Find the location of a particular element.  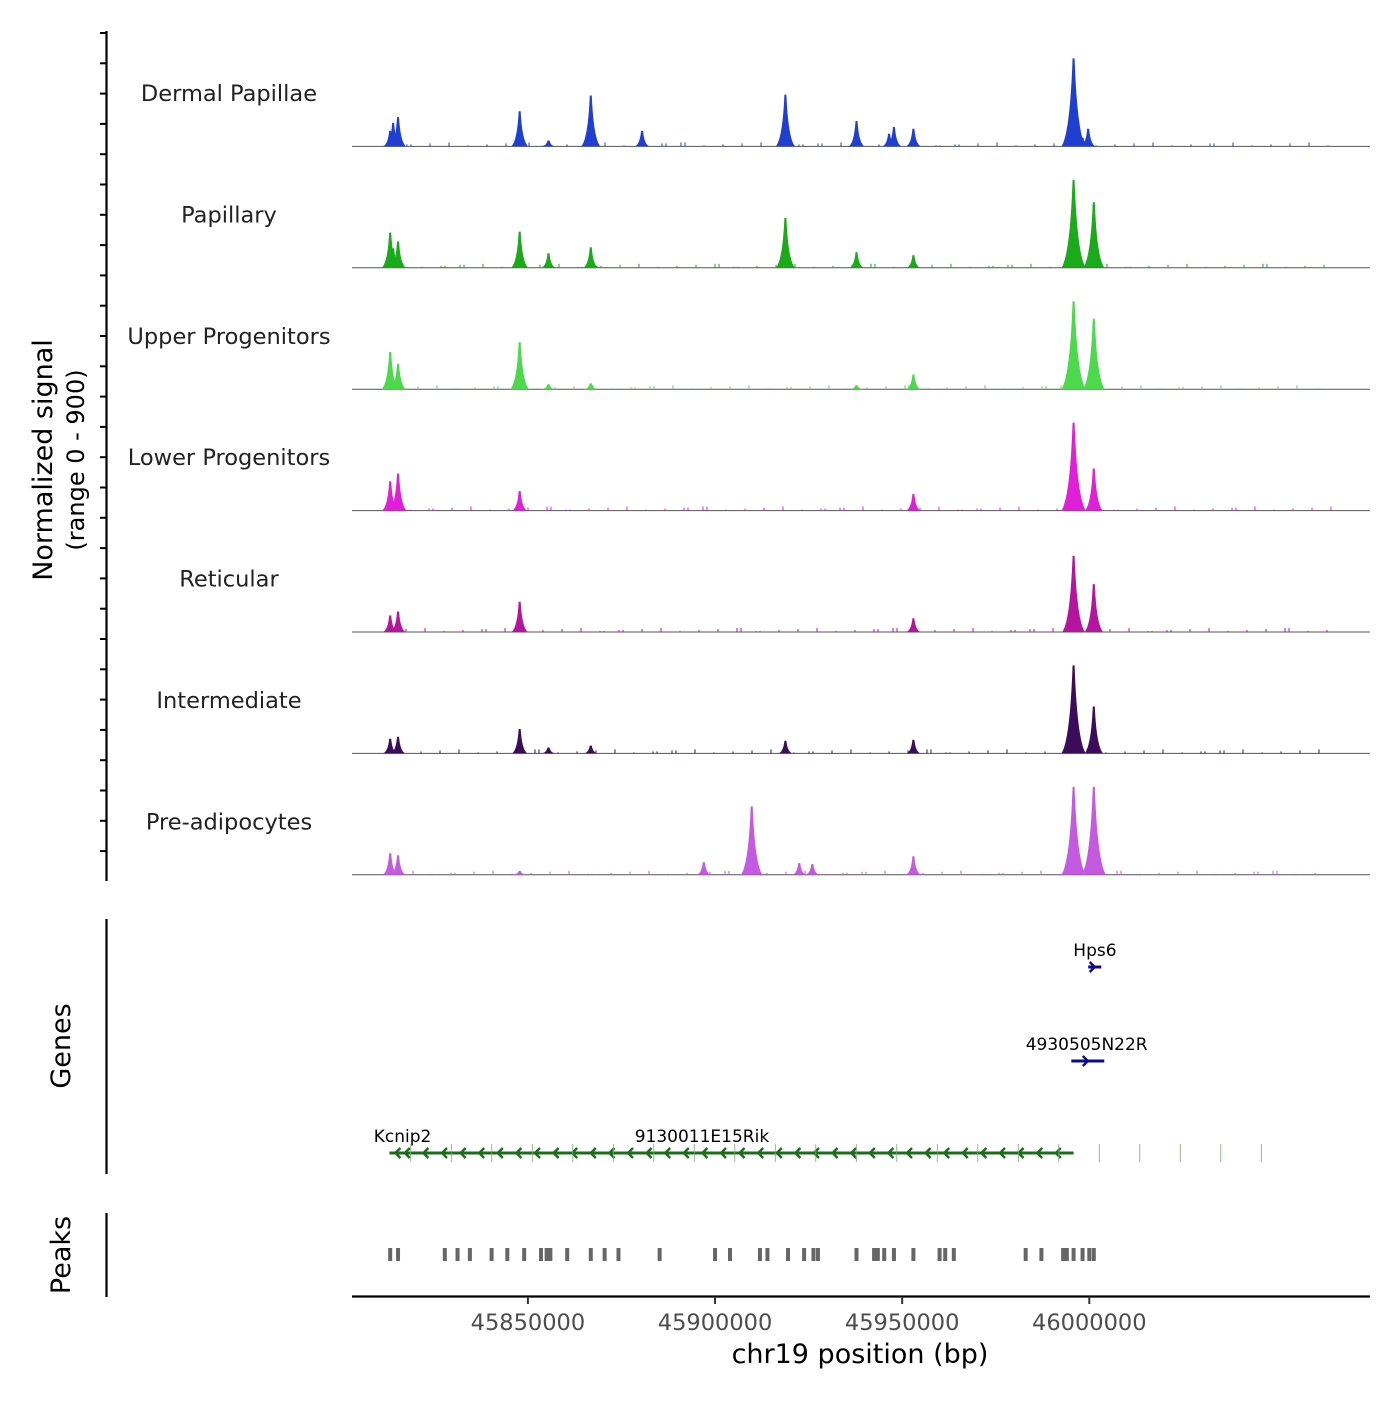

y-axis-ticks is located at coordinates (103, 442).